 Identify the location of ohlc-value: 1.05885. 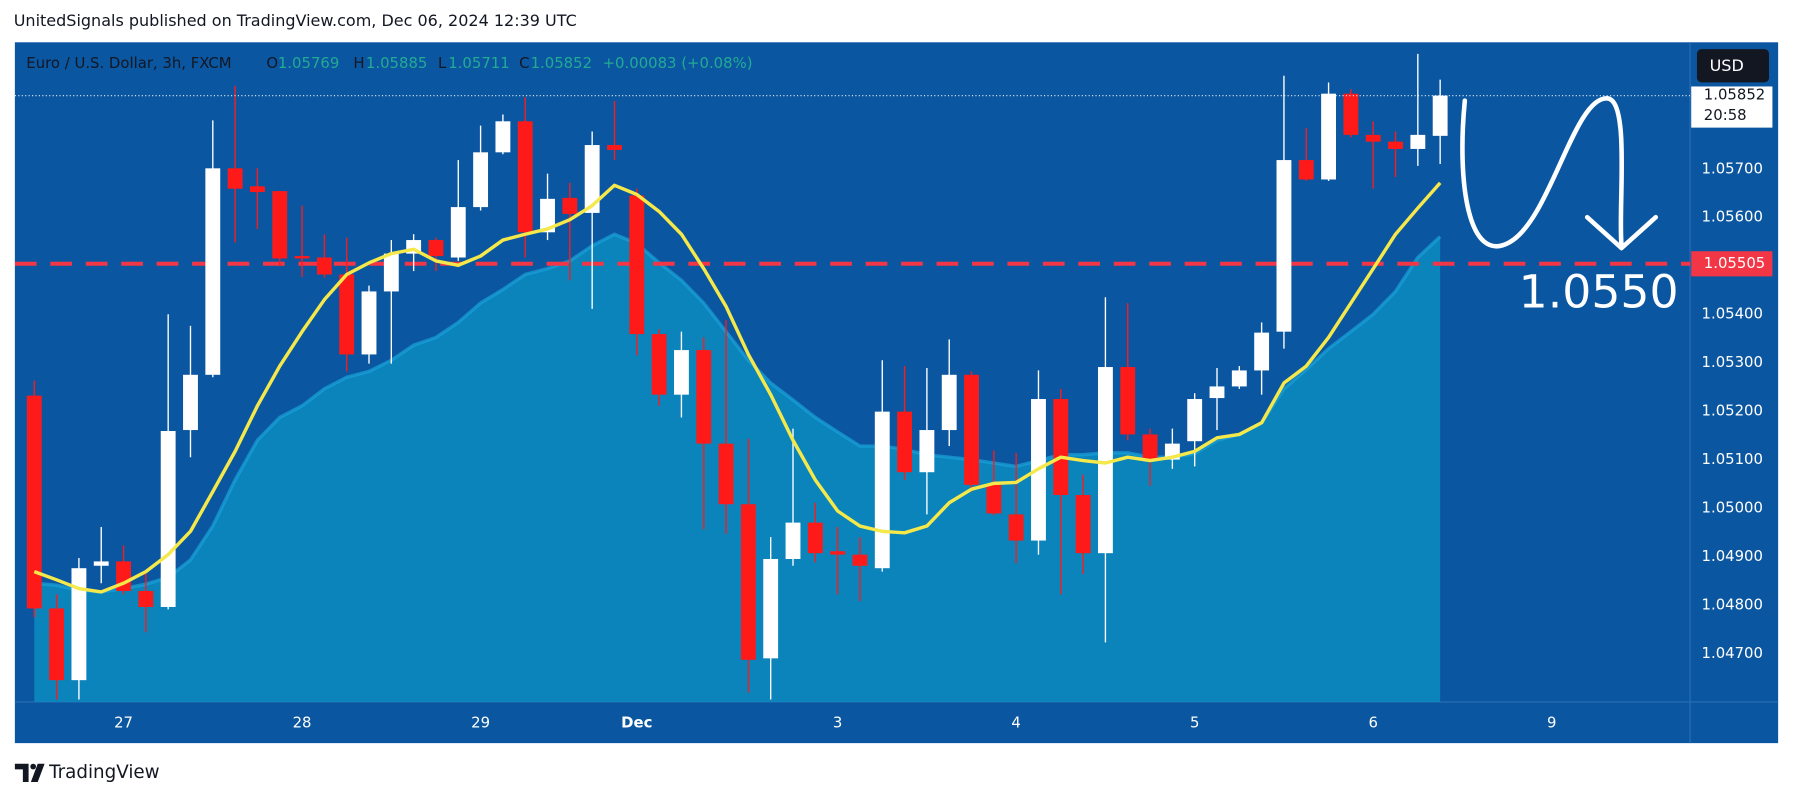
(396, 63).